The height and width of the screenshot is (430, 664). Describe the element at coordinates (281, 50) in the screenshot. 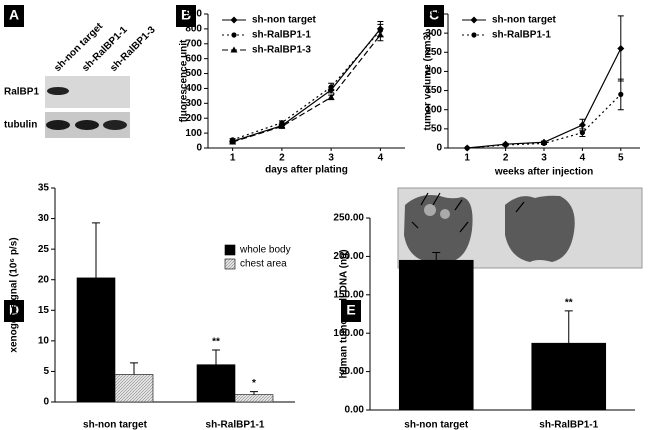

I see `legend-label: sh-RalBP1-3` at that location.